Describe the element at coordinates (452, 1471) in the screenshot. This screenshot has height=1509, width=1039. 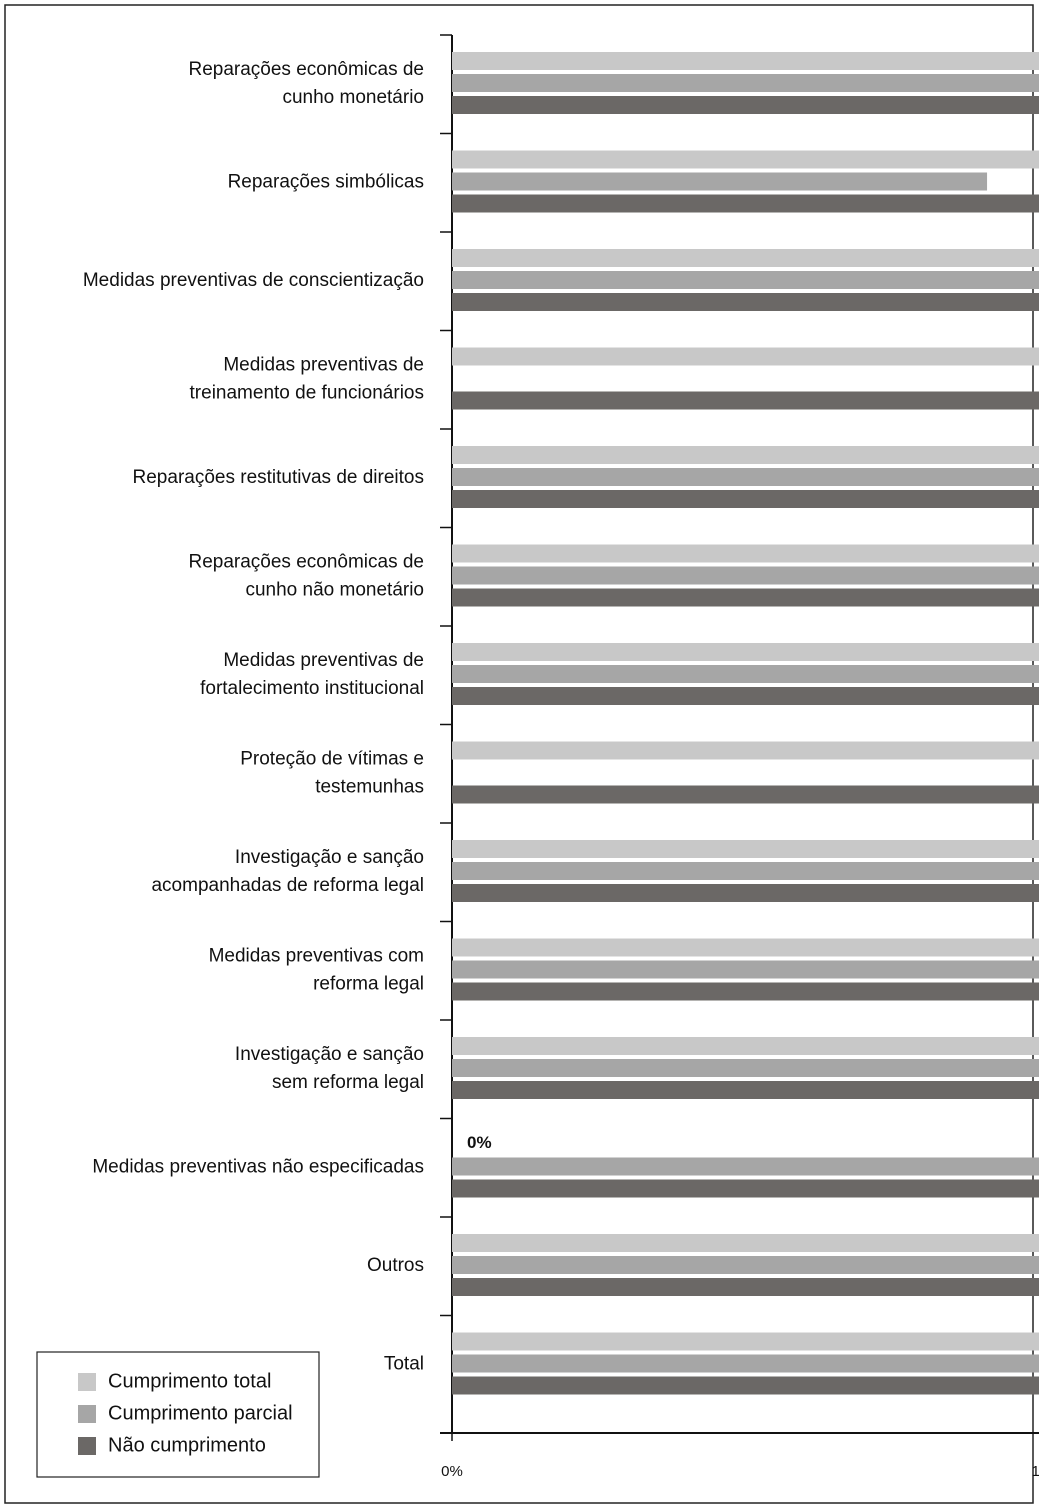
I see `x-tick-label: 0%` at that location.